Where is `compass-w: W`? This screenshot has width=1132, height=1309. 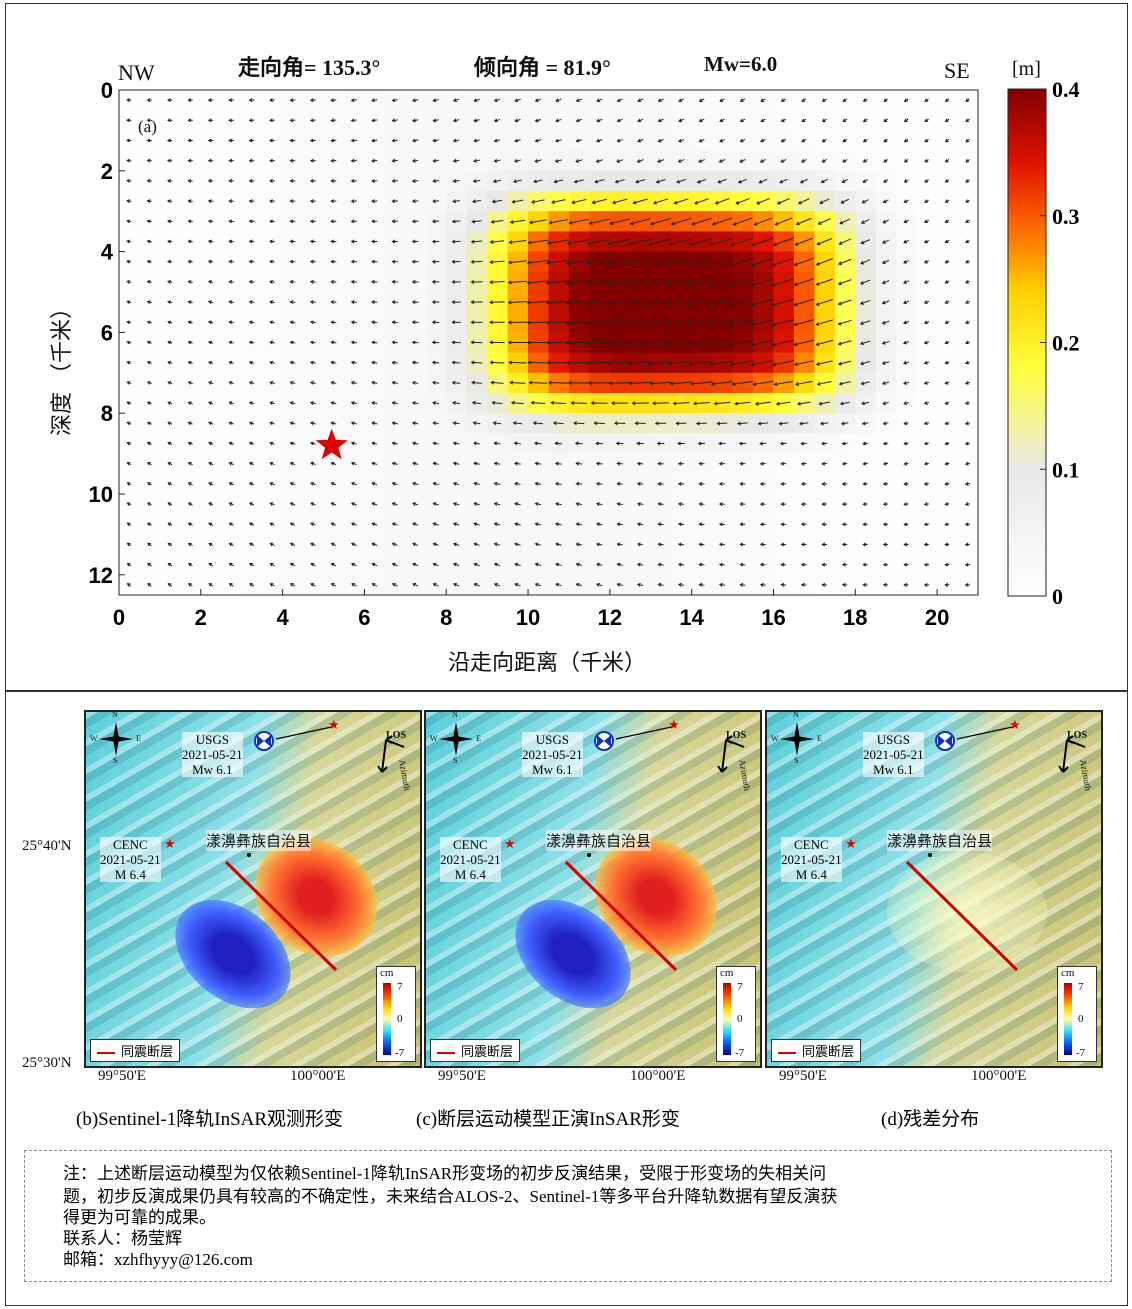
compass-w: W is located at coordinates (434, 738).